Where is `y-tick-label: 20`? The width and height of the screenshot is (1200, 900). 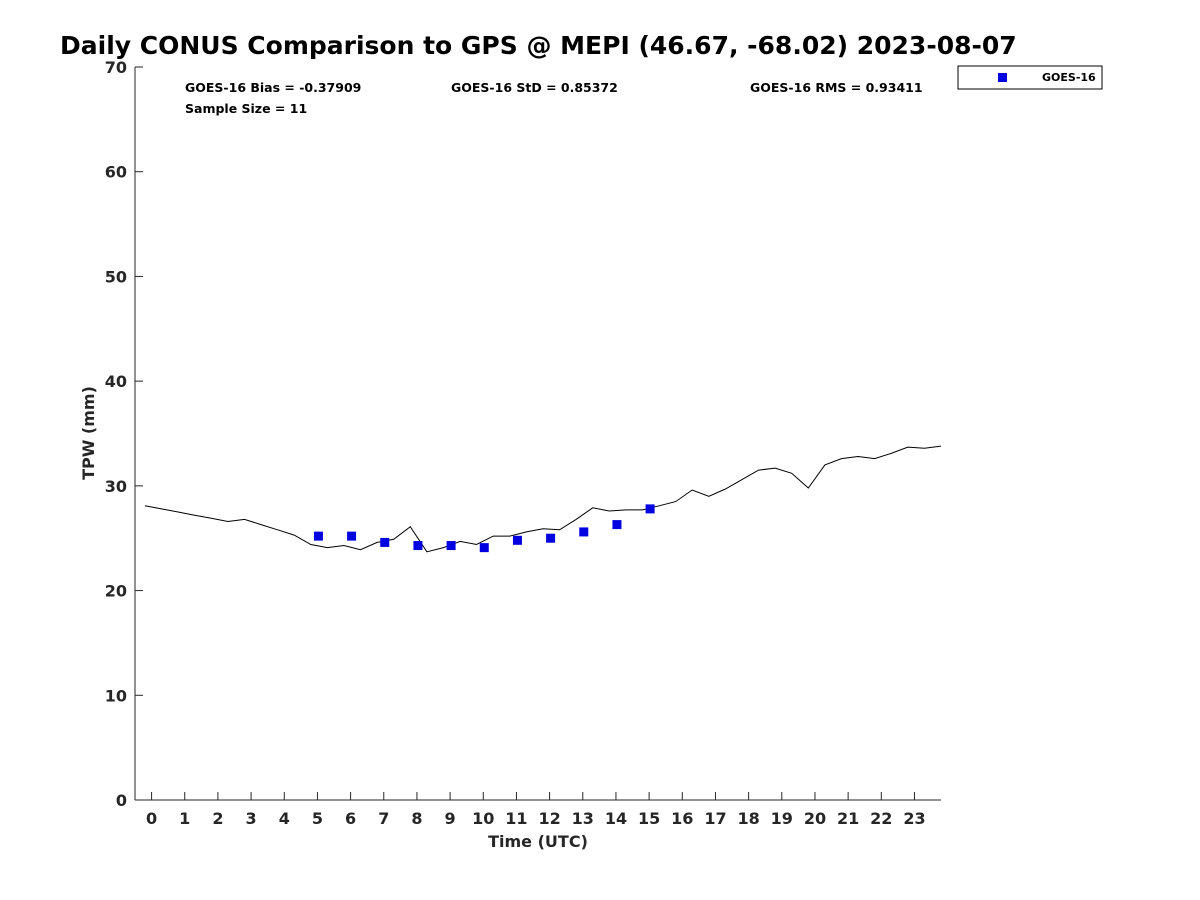 y-tick-label: 20 is located at coordinates (116, 591).